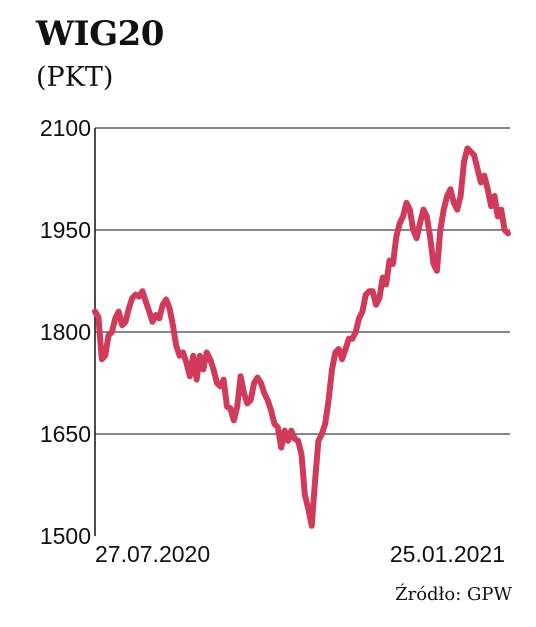 The width and height of the screenshot is (536, 627). I want to click on chart-title: WIG20, so click(100, 34).